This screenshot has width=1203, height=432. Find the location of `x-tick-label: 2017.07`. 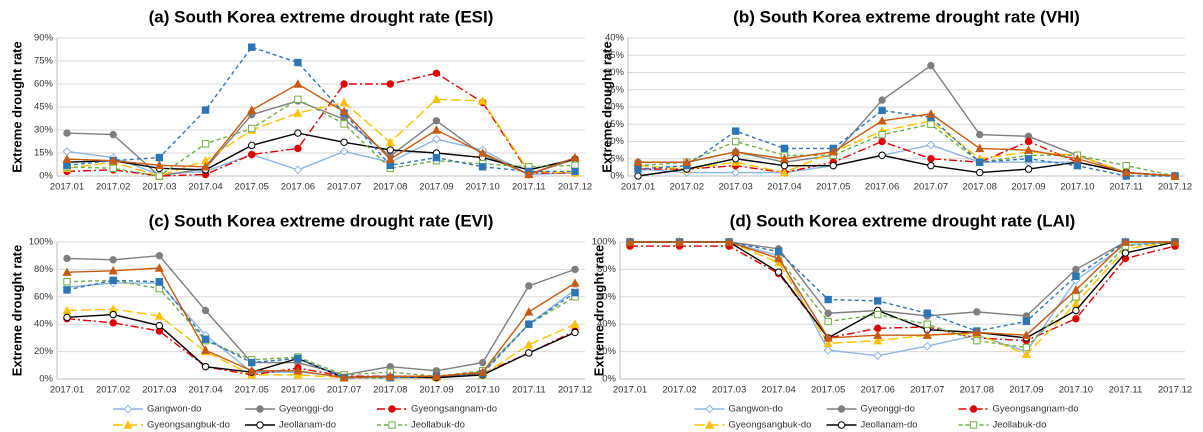

x-tick-label: 2017.07 is located at coordinates (927, 390).